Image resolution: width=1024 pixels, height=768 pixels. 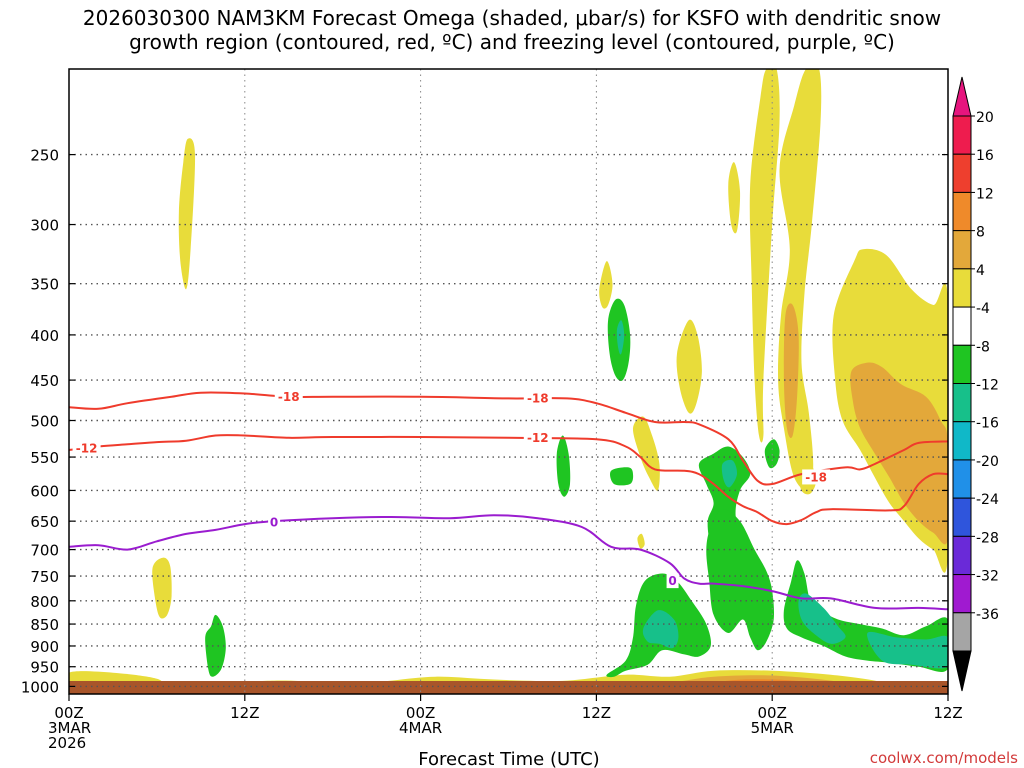 I want to click on x-tick-label-36-0: 12Z, so click(x=596, y=713).